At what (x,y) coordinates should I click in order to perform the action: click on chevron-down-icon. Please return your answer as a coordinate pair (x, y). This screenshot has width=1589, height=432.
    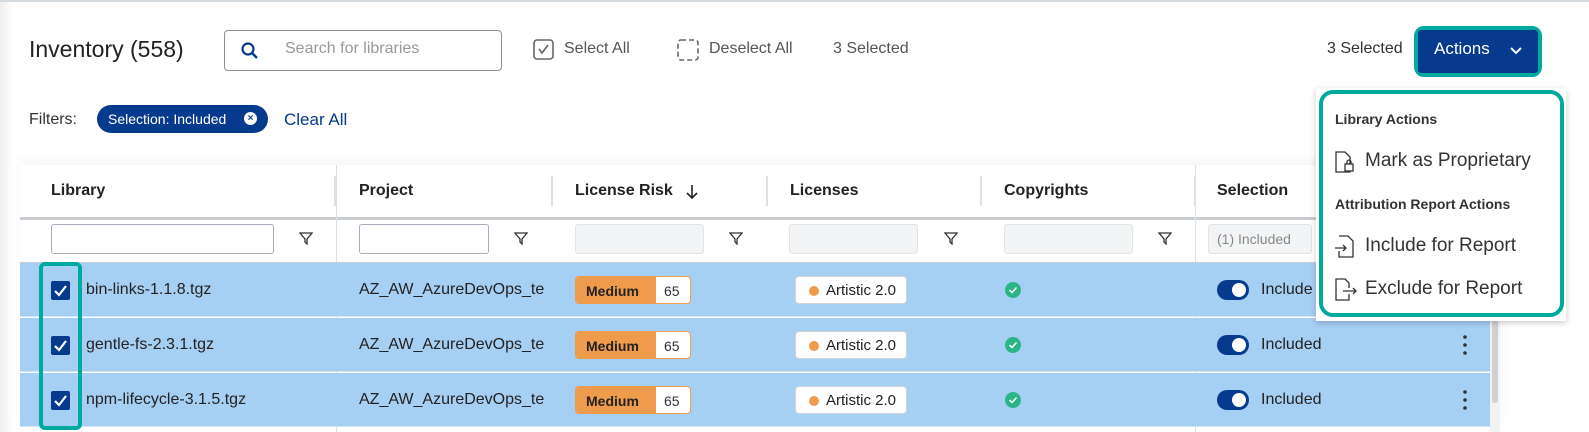
    Looking at the image, I should click on (1516, 51).